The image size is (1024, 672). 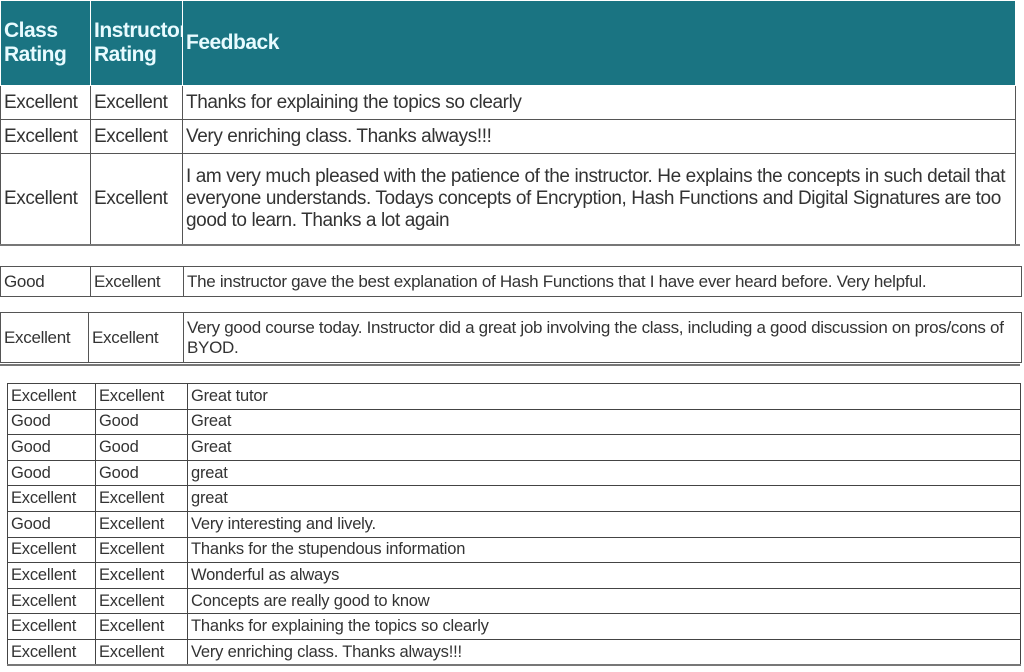 I want to click on table-header-row: Class Rating Instructor Rating Feedback, so click(x=508, y=43).